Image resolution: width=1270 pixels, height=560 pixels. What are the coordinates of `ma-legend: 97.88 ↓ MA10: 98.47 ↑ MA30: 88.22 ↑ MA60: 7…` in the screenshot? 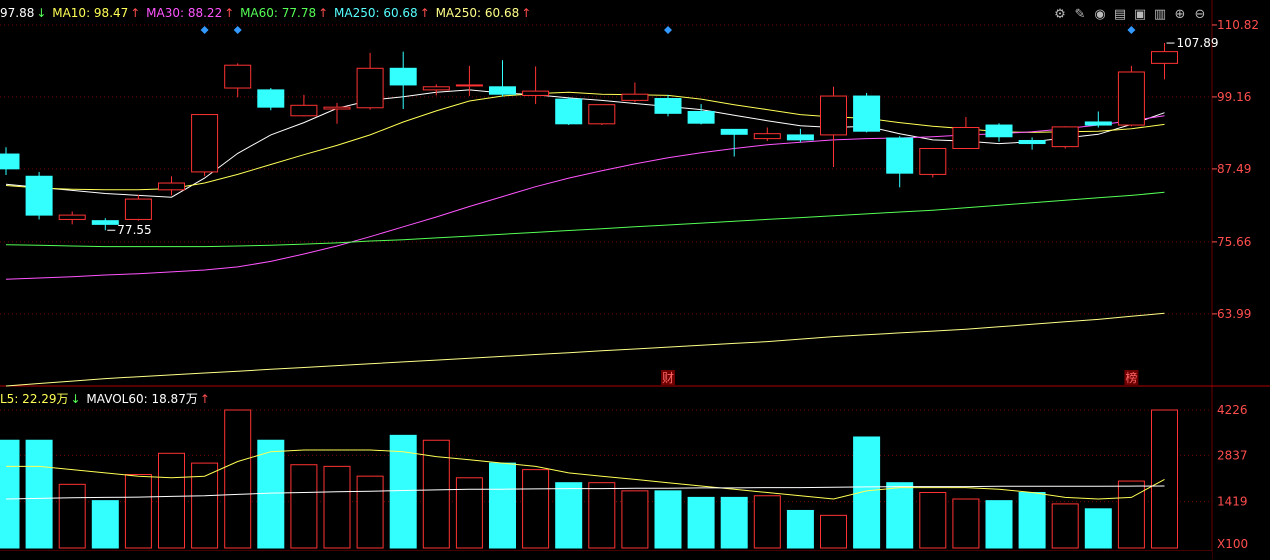 It's located at (266, 13).